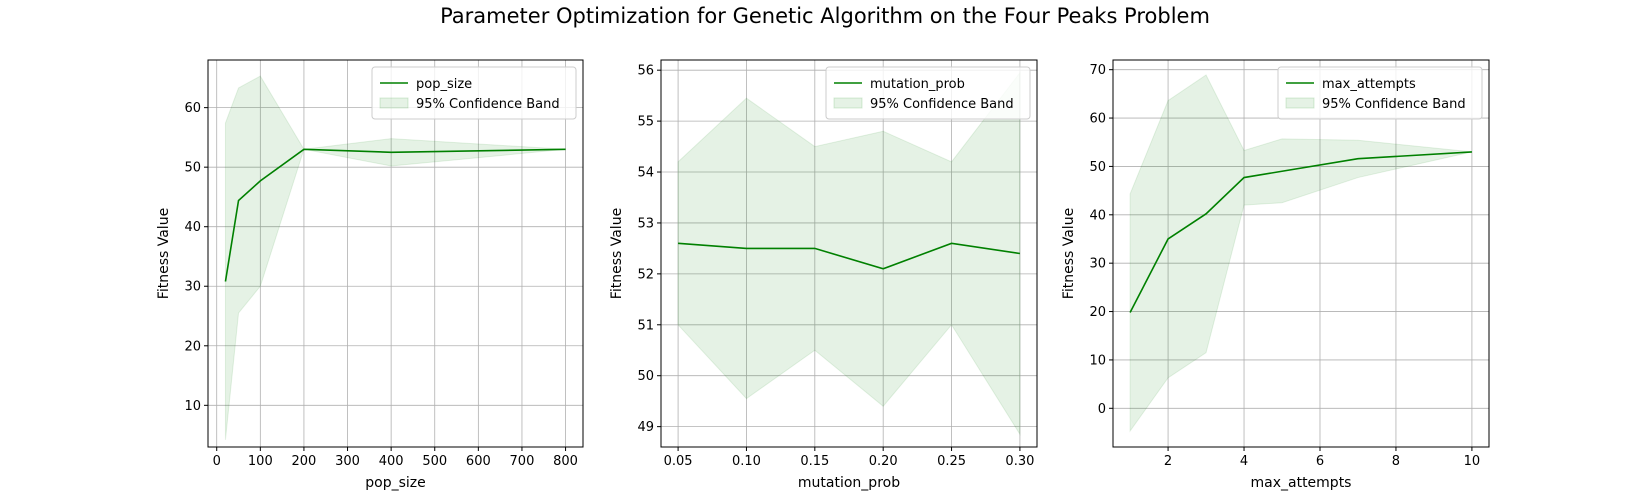  What do you see at coordinates (347, 461) in the screenshot?
I see `x-tick-label: 300` at bounding box center [347, 461].